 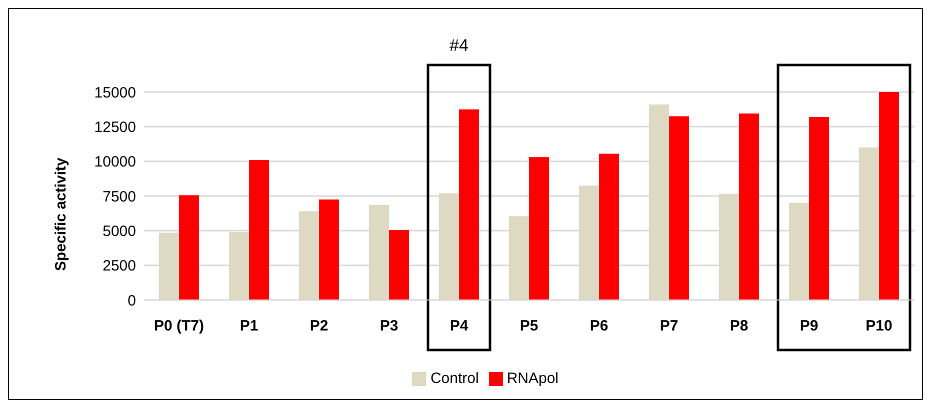 What do you see at coordinates (669, 326) in the screenshot?
I see `x-tick-label: P7` at bounding box center [669, 326].